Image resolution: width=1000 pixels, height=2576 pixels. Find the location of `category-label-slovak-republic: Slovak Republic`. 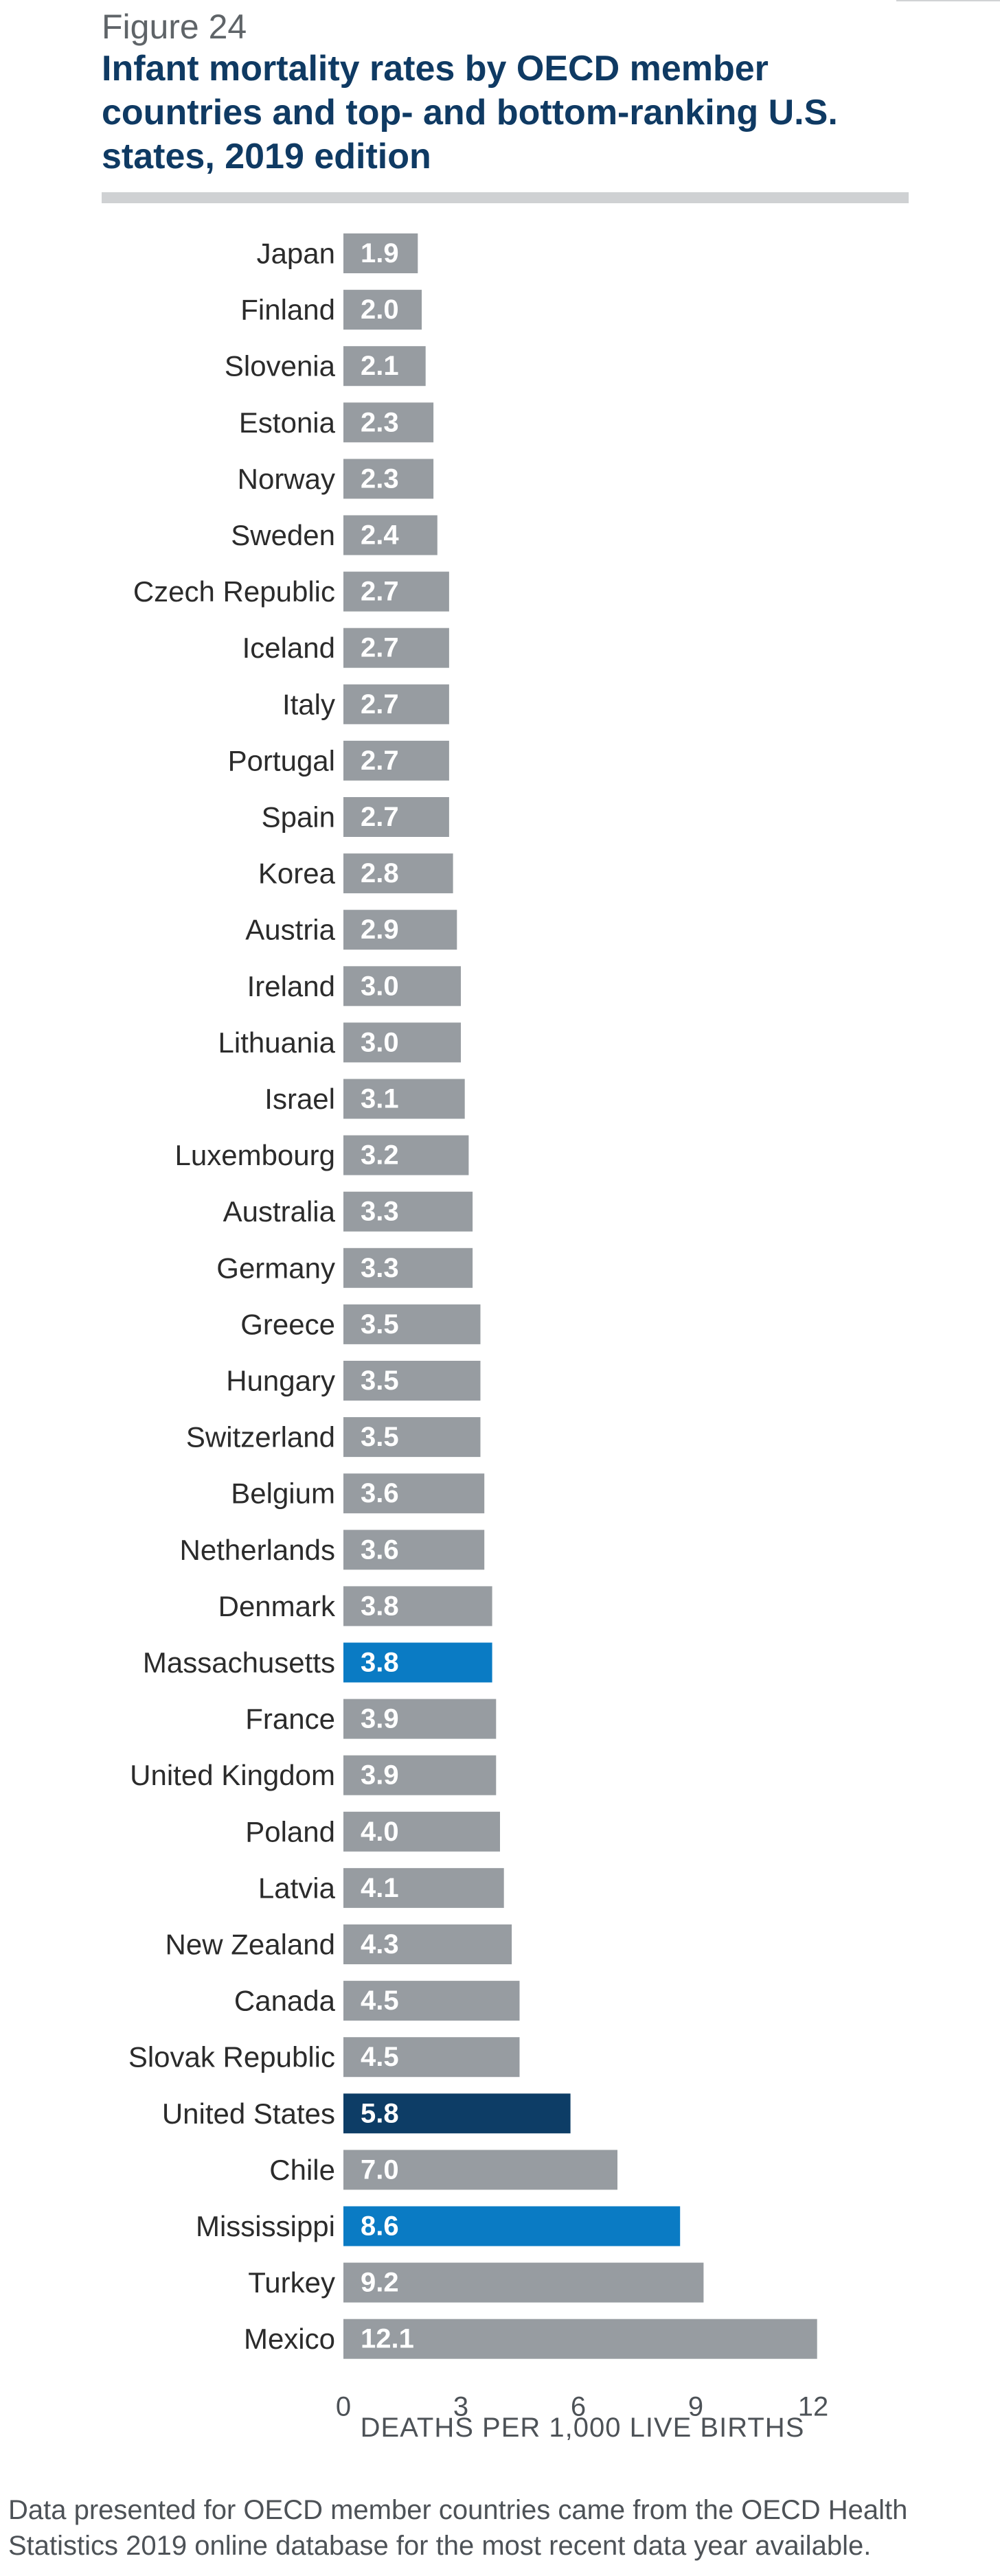

category-label-slovak-republic: Slovak Republic is located at coordinates (231, 2057).